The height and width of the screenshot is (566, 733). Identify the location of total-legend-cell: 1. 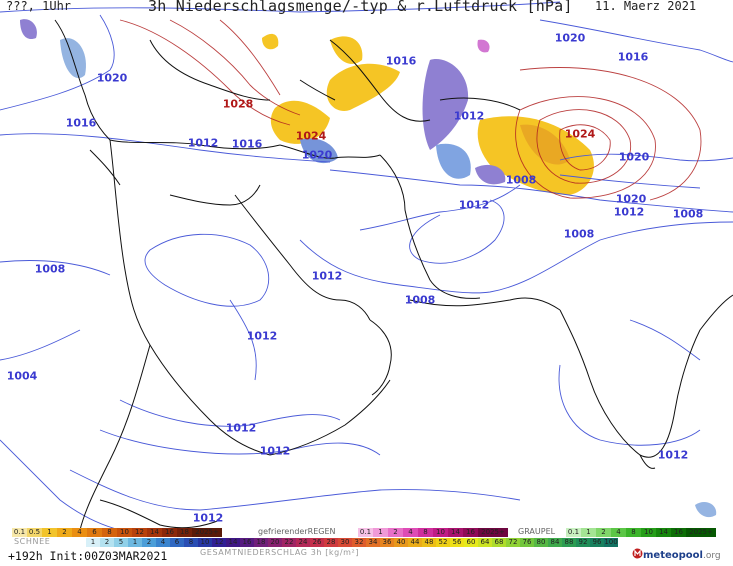
(93, 542).